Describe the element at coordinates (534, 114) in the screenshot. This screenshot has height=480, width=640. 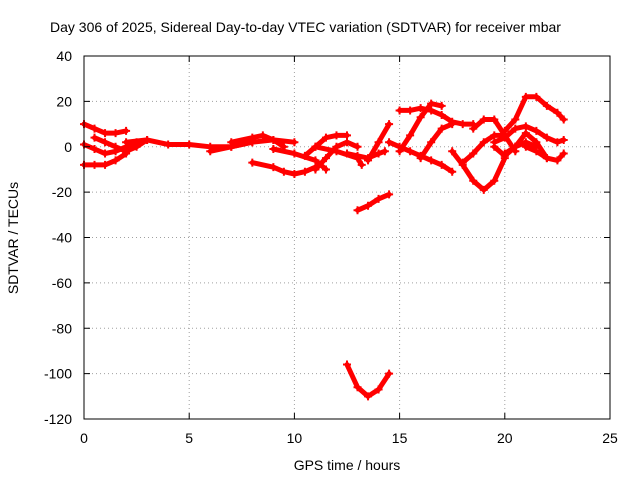
I see `series-line-sat26` at that location.